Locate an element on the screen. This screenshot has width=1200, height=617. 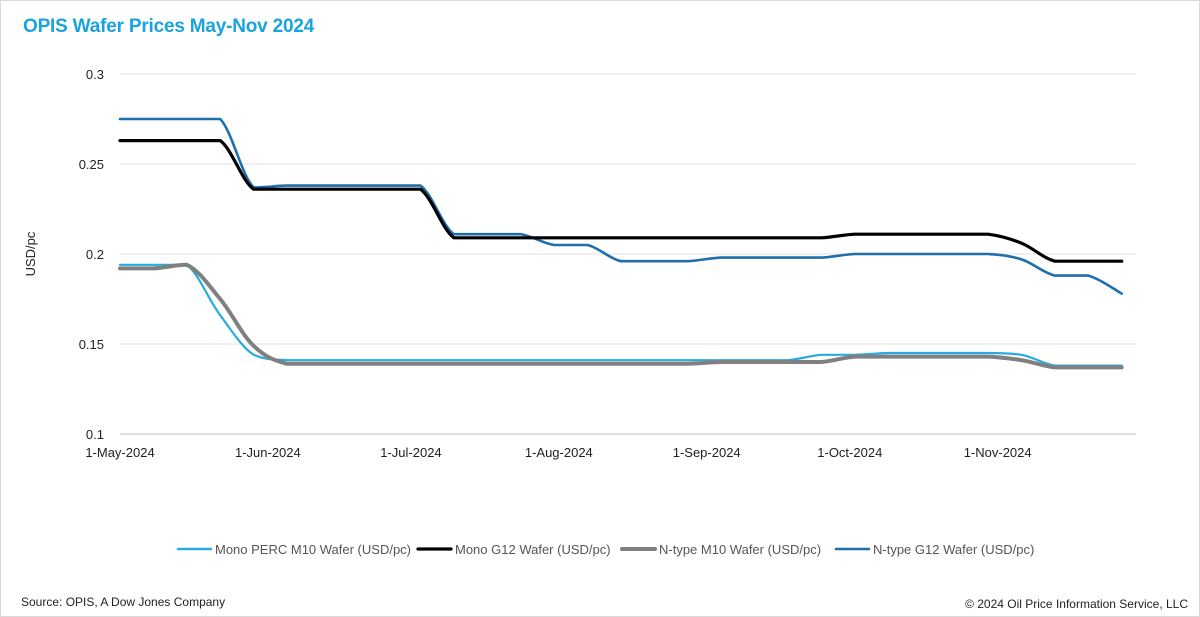
x-tick-label: 1-Sep-2024 is located at coordinates (707, 452).